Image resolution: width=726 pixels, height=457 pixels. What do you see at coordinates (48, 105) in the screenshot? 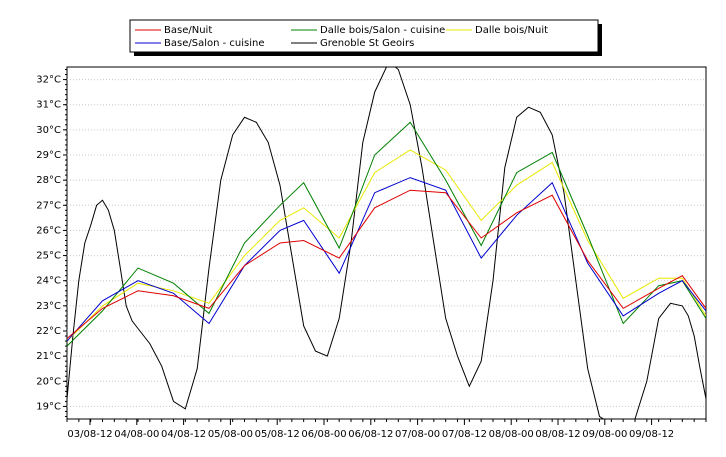
I see `y-tick-label: 31°C` at bounding box center [48, 105].